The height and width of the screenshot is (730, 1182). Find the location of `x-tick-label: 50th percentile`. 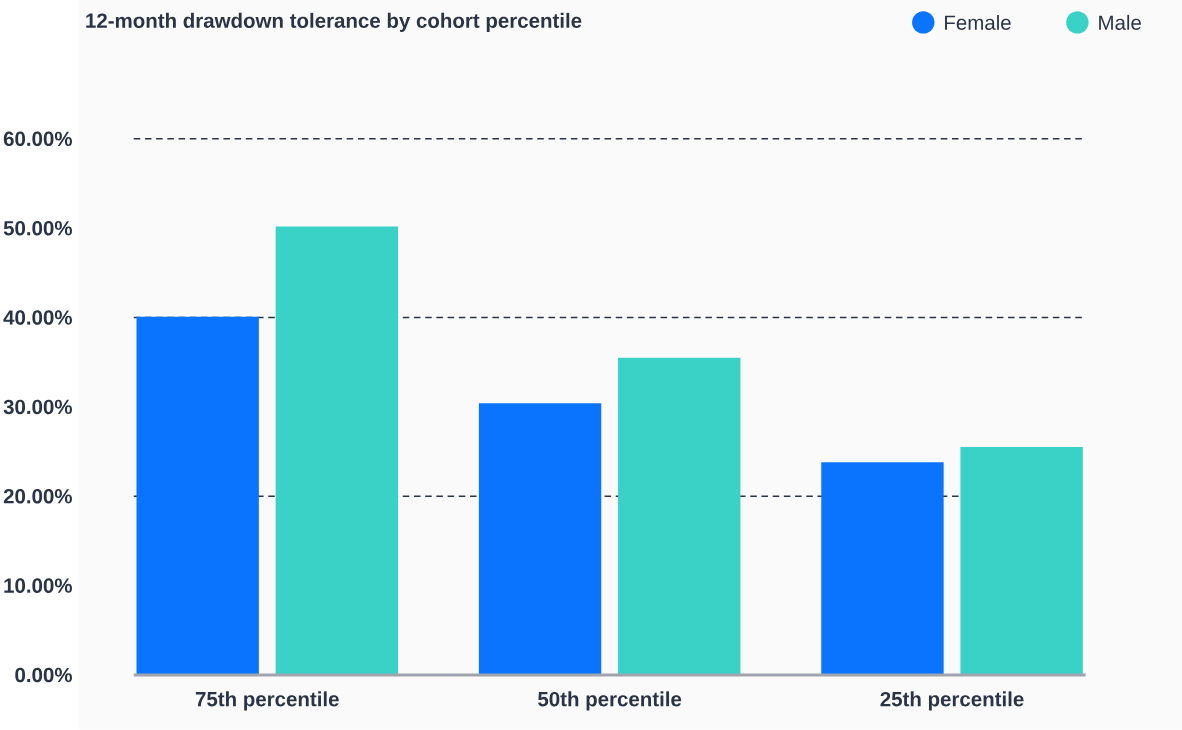

x-tick-label: 50th percentile is located at coordinates (610, 701).